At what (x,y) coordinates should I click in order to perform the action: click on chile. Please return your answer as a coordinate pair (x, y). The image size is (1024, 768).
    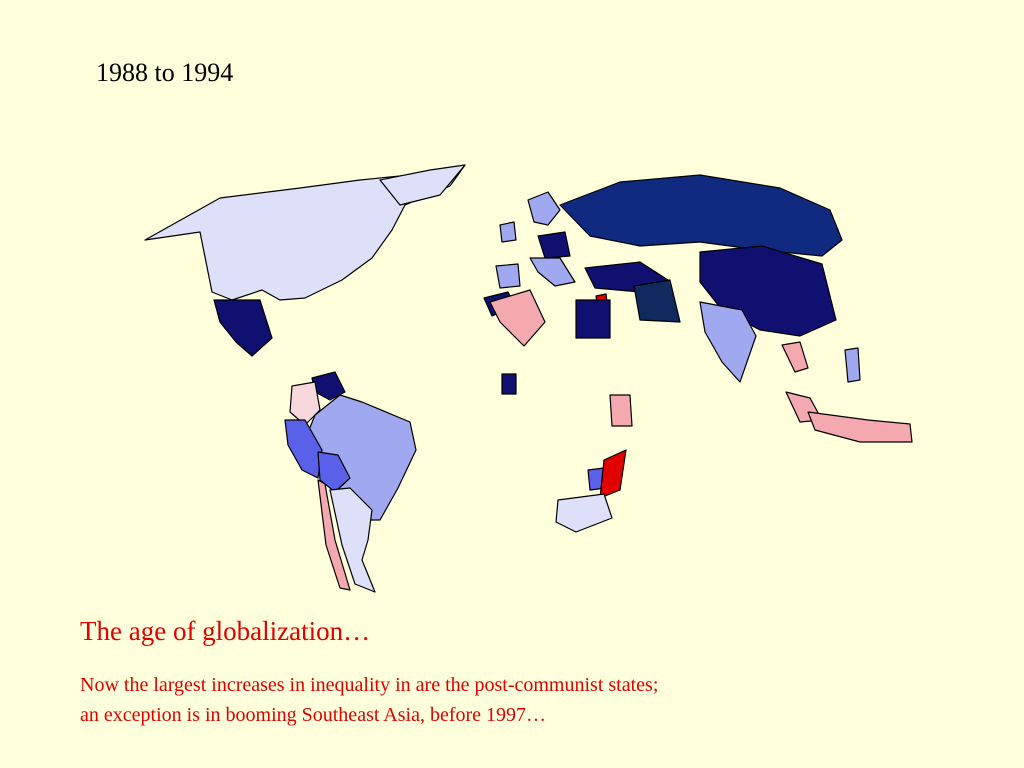
    Looking at the image, I should click on (334, 535).